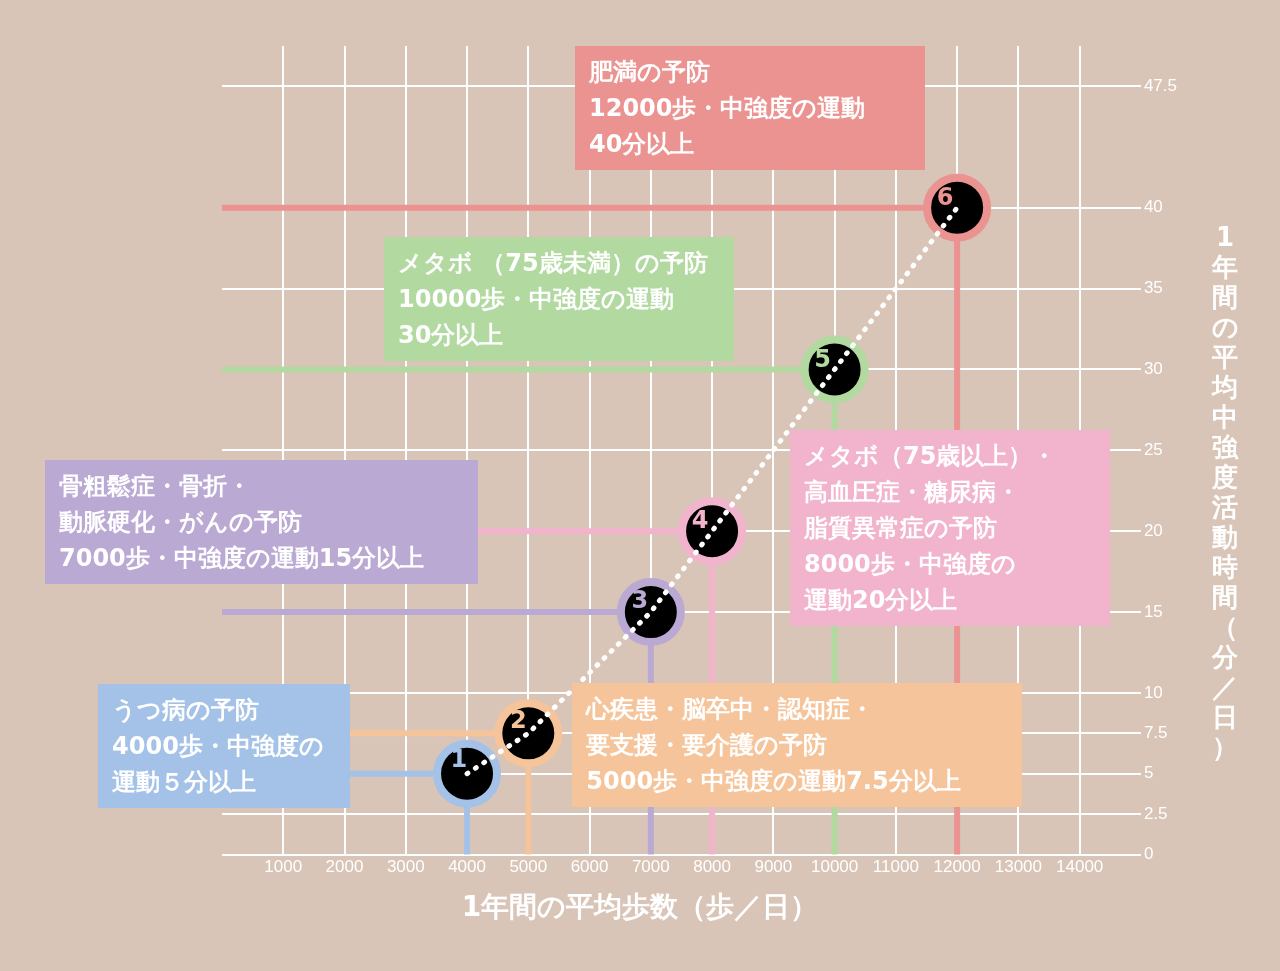 The height and width of the screenshot is (971, 1280). Describe the element at coordinates (822, 358) in the screenshot. I see `annotation: 5` at that location.